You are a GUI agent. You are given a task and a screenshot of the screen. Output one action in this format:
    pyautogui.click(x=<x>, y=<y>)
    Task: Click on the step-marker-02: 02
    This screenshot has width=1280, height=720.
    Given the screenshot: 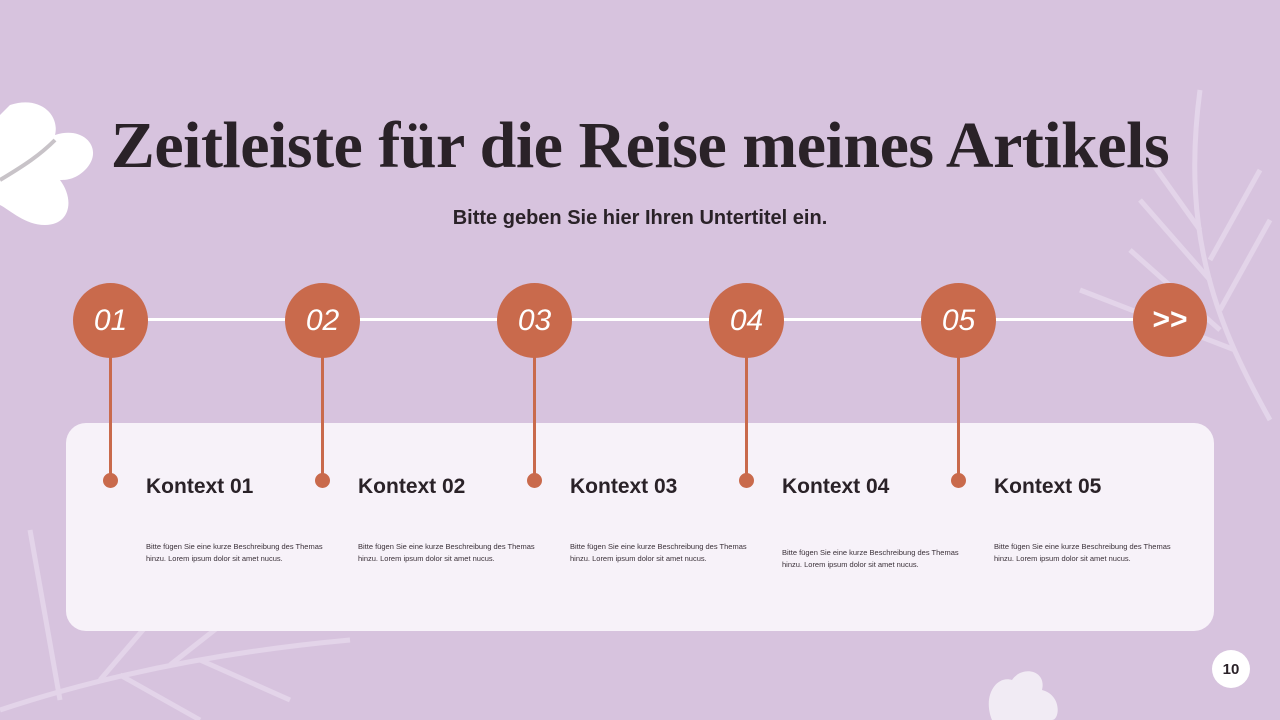 What is the action you would take?
    pyautogui.click(x=322, y=320)
    